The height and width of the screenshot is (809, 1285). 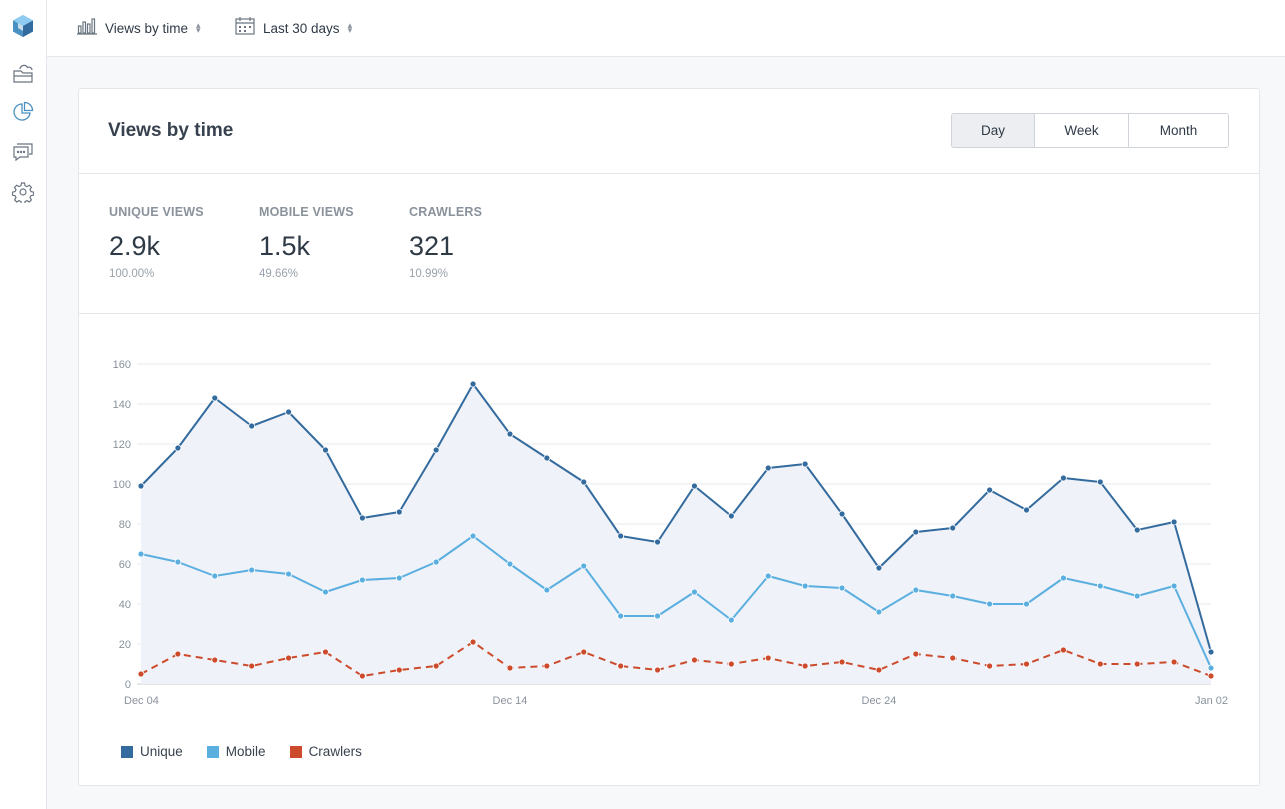 I want to click on stat-value: 1.5k, so click(x=285, y=246).